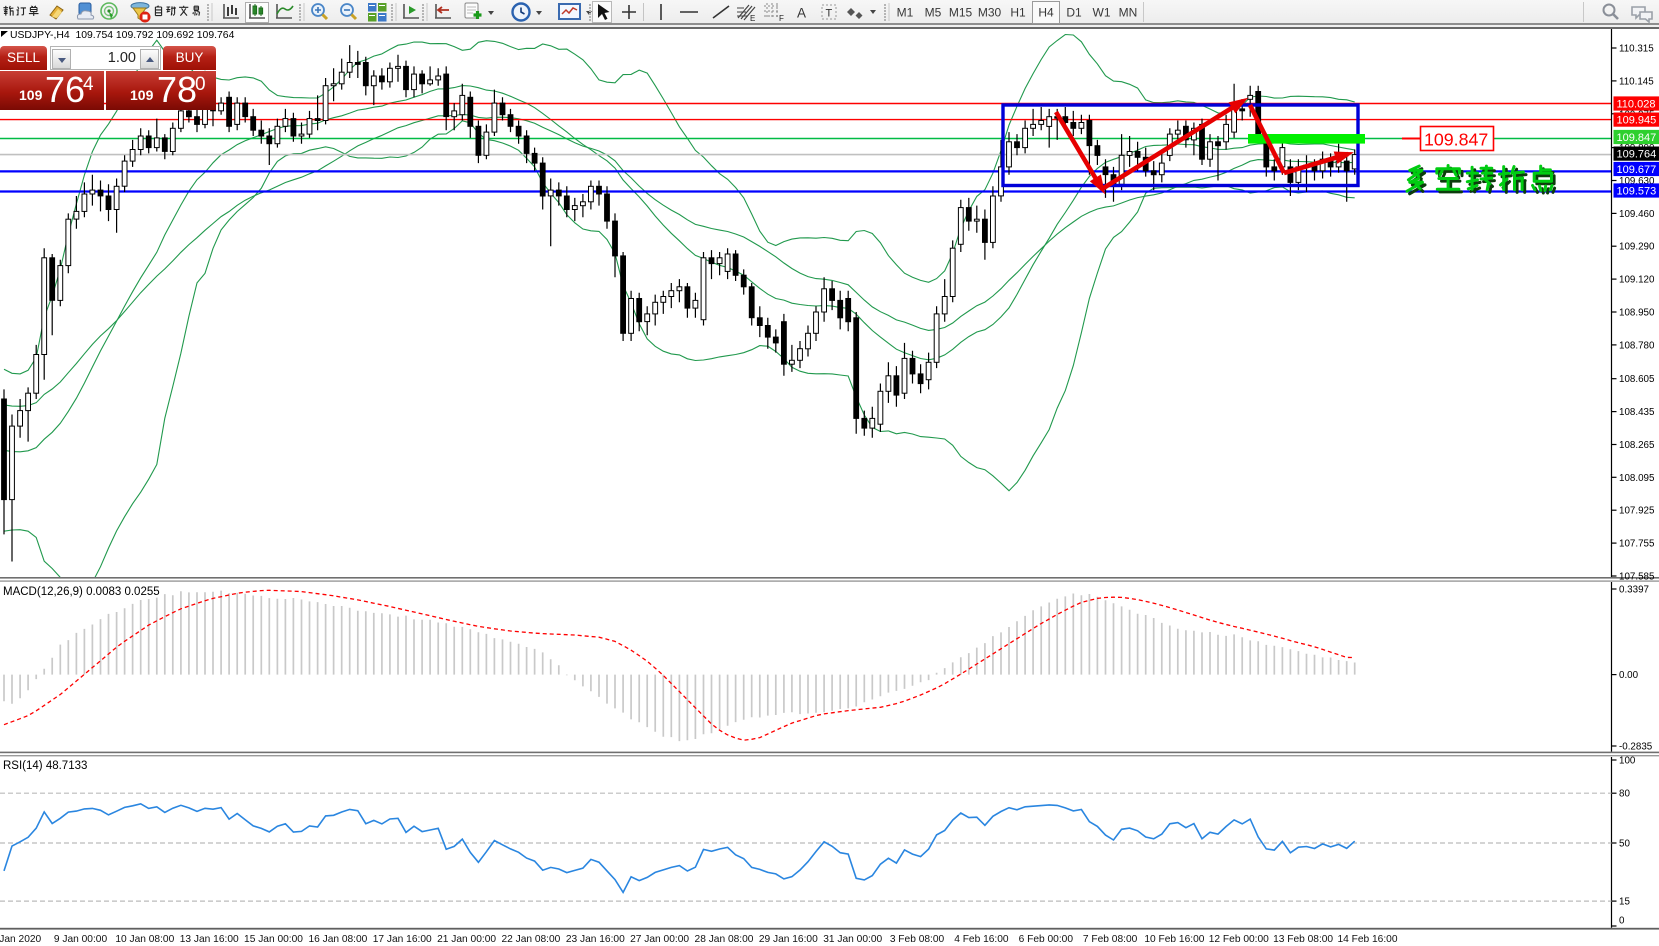 This screenshot has width=1659, height=946. I want to click on svg-text: -0.2835, so click(1636, 747).